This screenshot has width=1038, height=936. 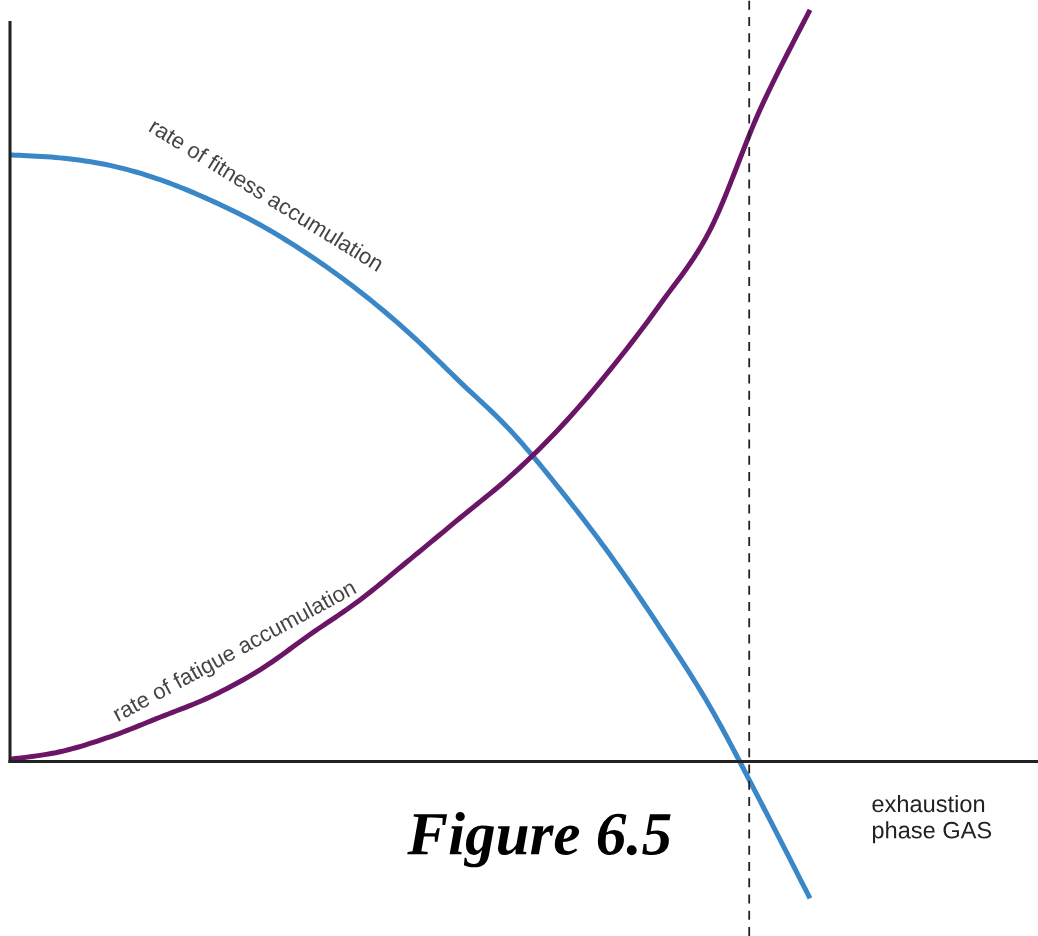 I want to click on text: exhaustion phase GAS, so click(x=932, y=819).